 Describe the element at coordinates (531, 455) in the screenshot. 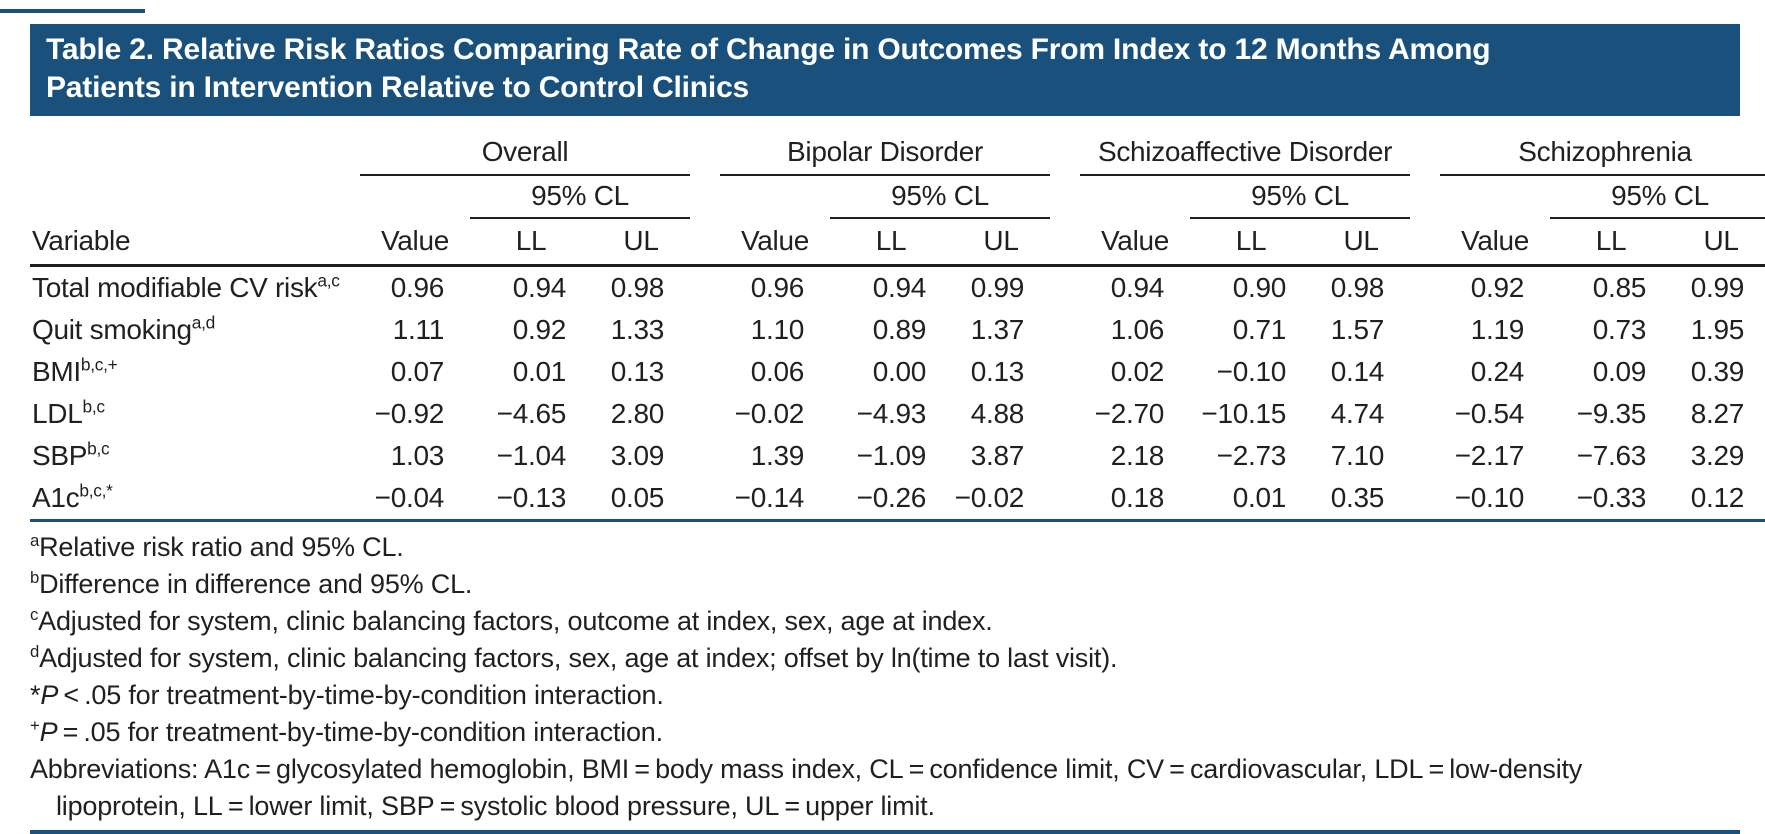

I see `value-cell: −1.04` at that location.